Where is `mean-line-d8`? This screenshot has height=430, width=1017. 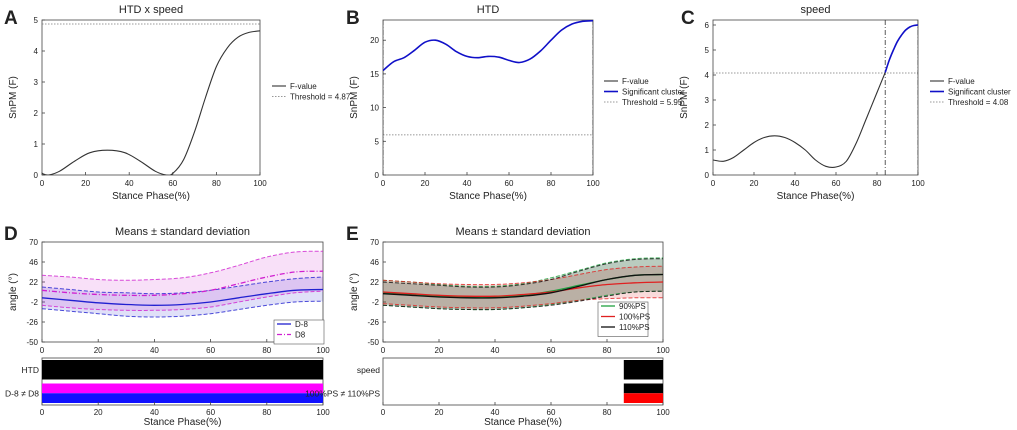 mean-line-d8 is located at coordinates (182, 283).